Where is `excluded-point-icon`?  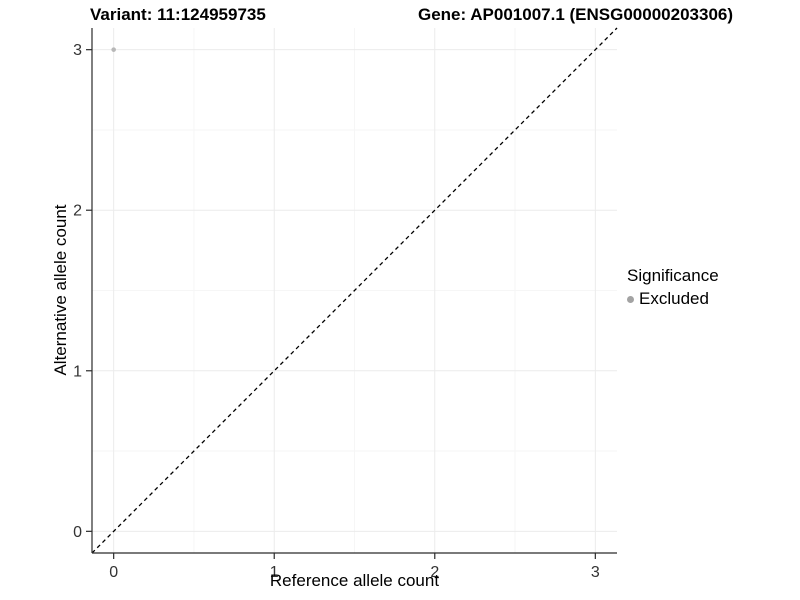 excluded-point-icon is located at coordinates (630, 299).